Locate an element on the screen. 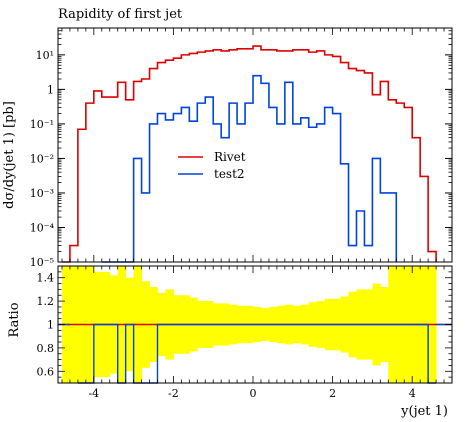  x-tick-label: 4 is located at coordinates (412, 393).